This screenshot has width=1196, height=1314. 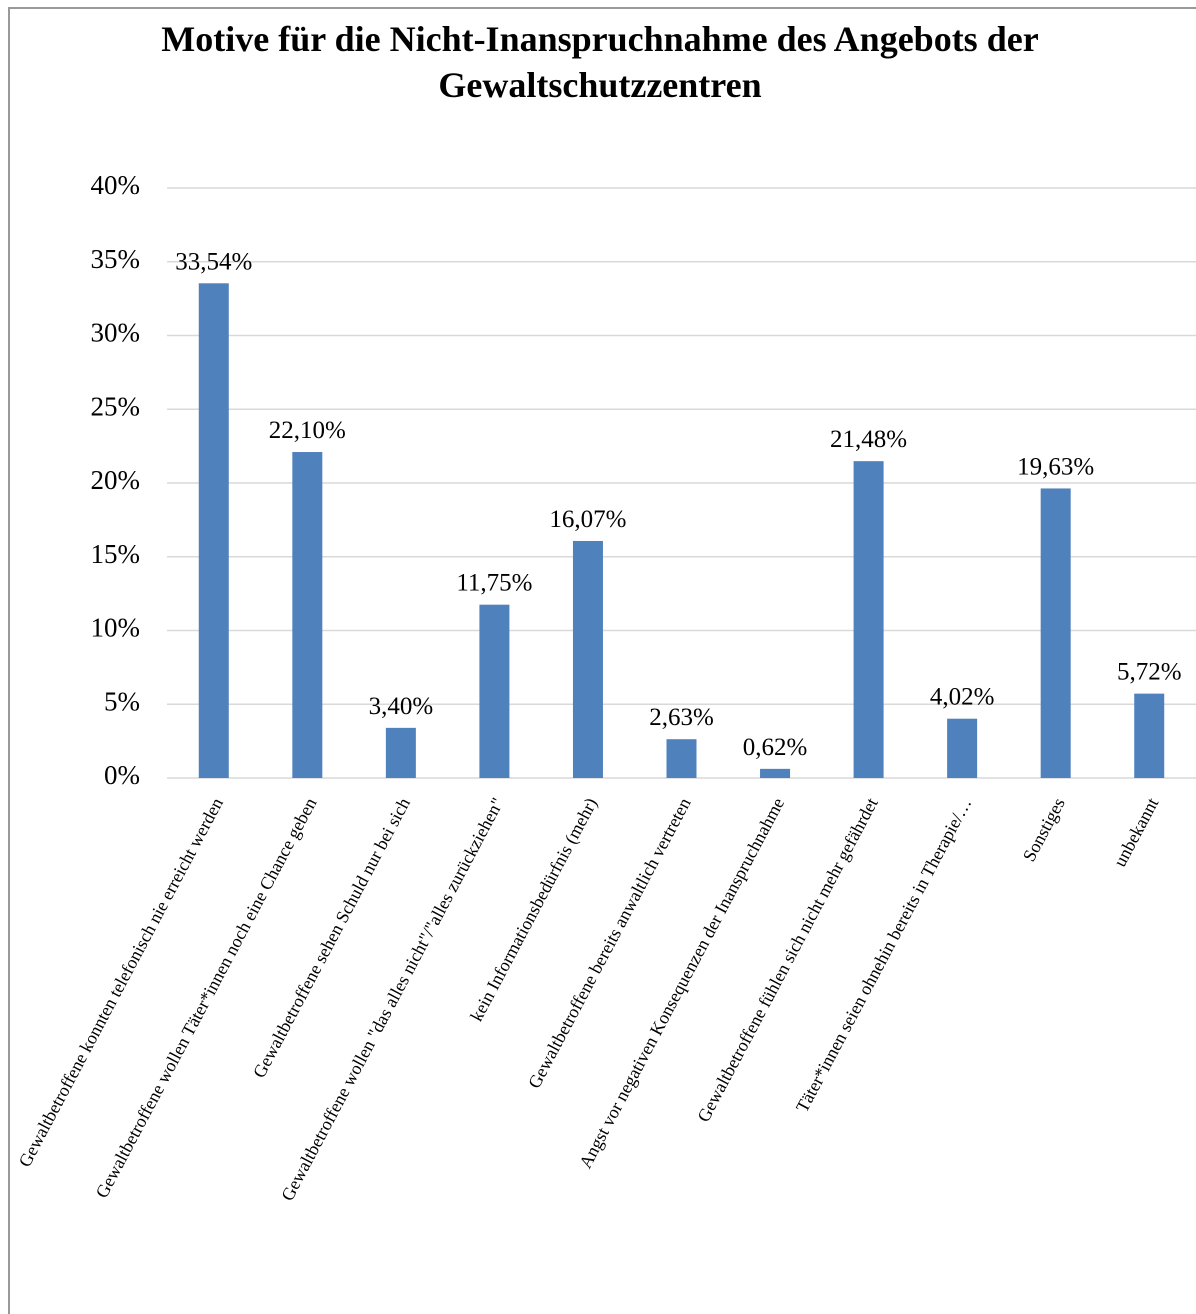 What do you see at coordinates (122, 775) in the screenshot?
I see `y-tick-label: 0%` at bounding box center [122, 775].